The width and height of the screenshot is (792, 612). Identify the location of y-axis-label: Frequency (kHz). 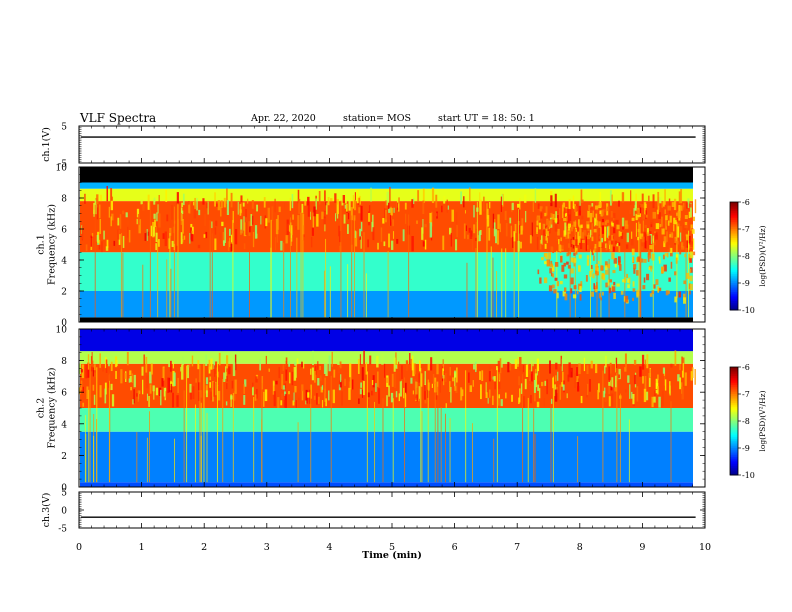
(52, 408).